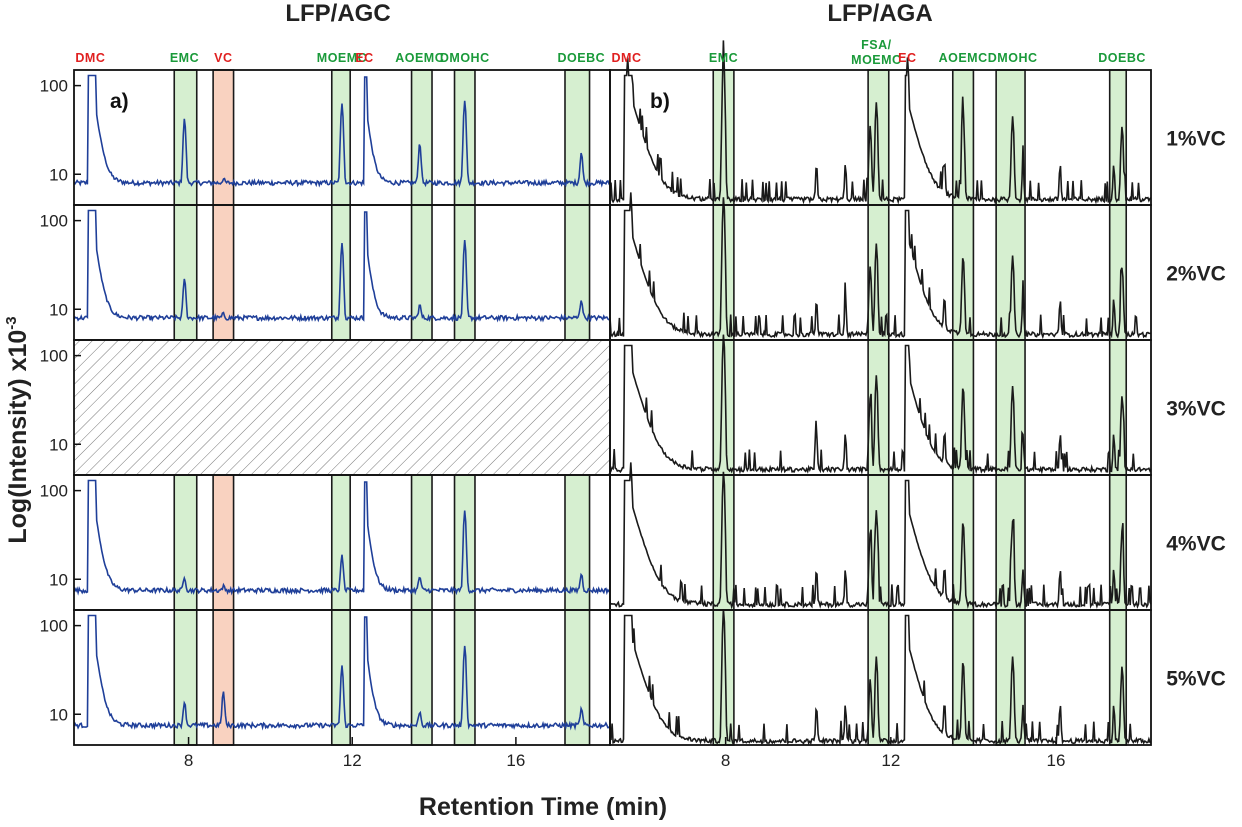 The height and width of the screenshot is (827, 1242). Describe the element at coordinates (1196, 139) in the screenshot. I see `row-label-1: 1%VC` at that location.